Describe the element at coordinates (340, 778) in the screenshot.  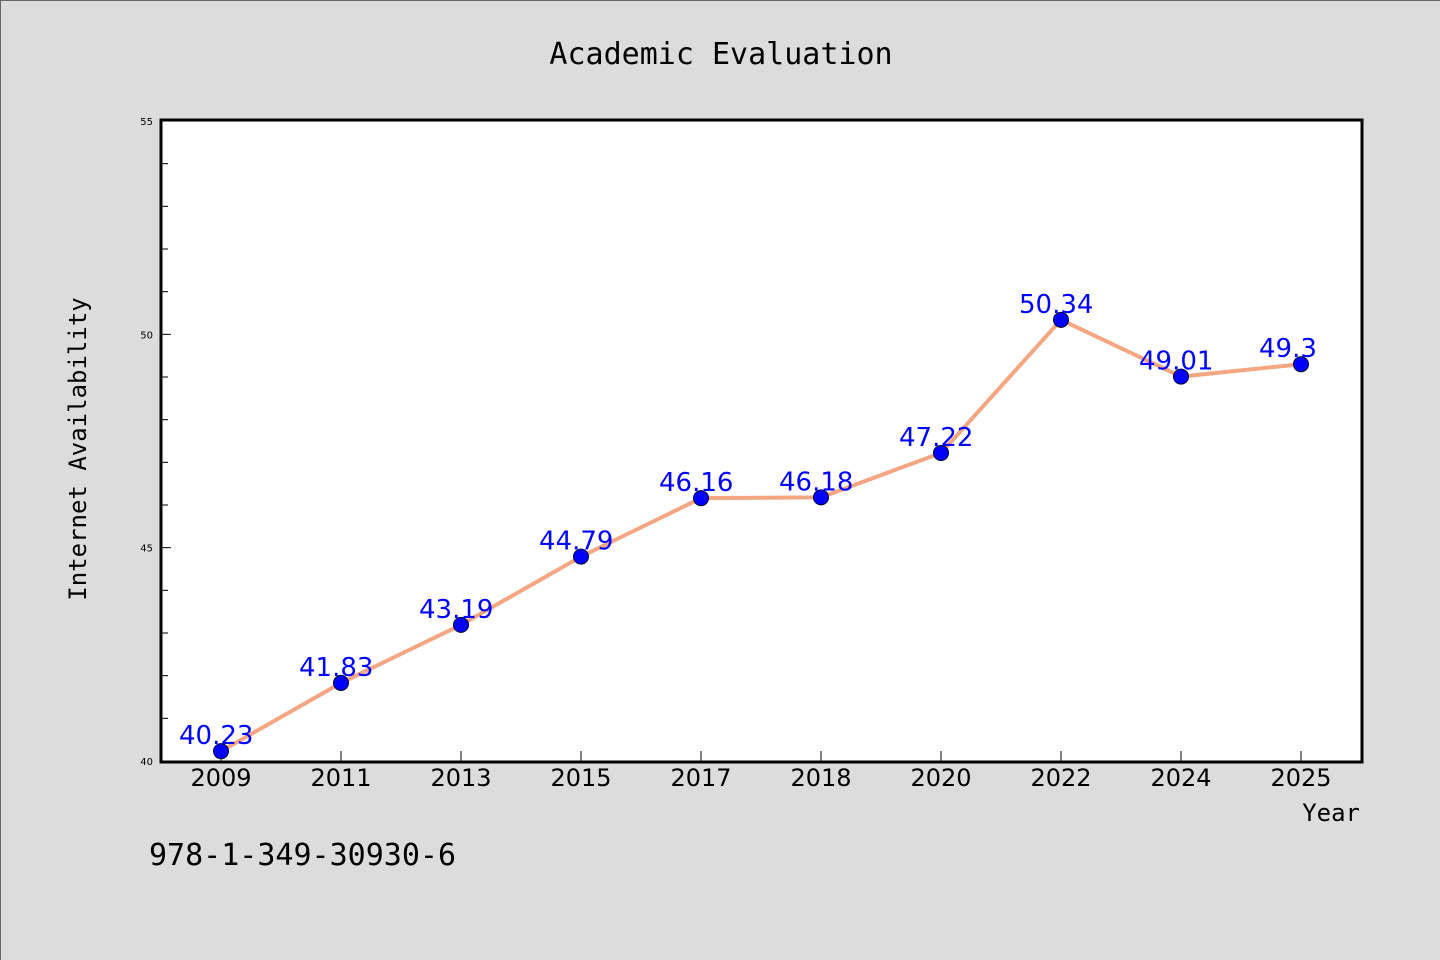
I see `x-tick-label: 2011` at that location.